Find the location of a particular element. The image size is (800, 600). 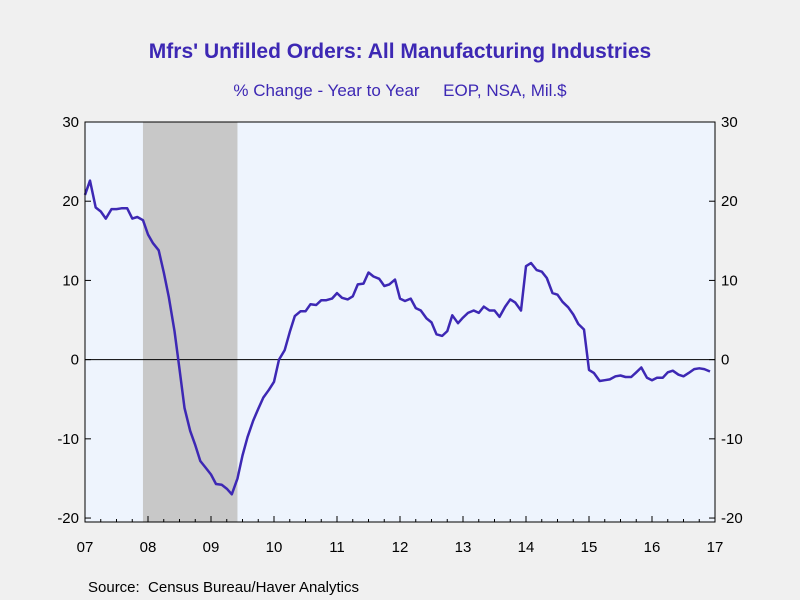

x-tick-label: 17 is located at coordinates (715, 547).